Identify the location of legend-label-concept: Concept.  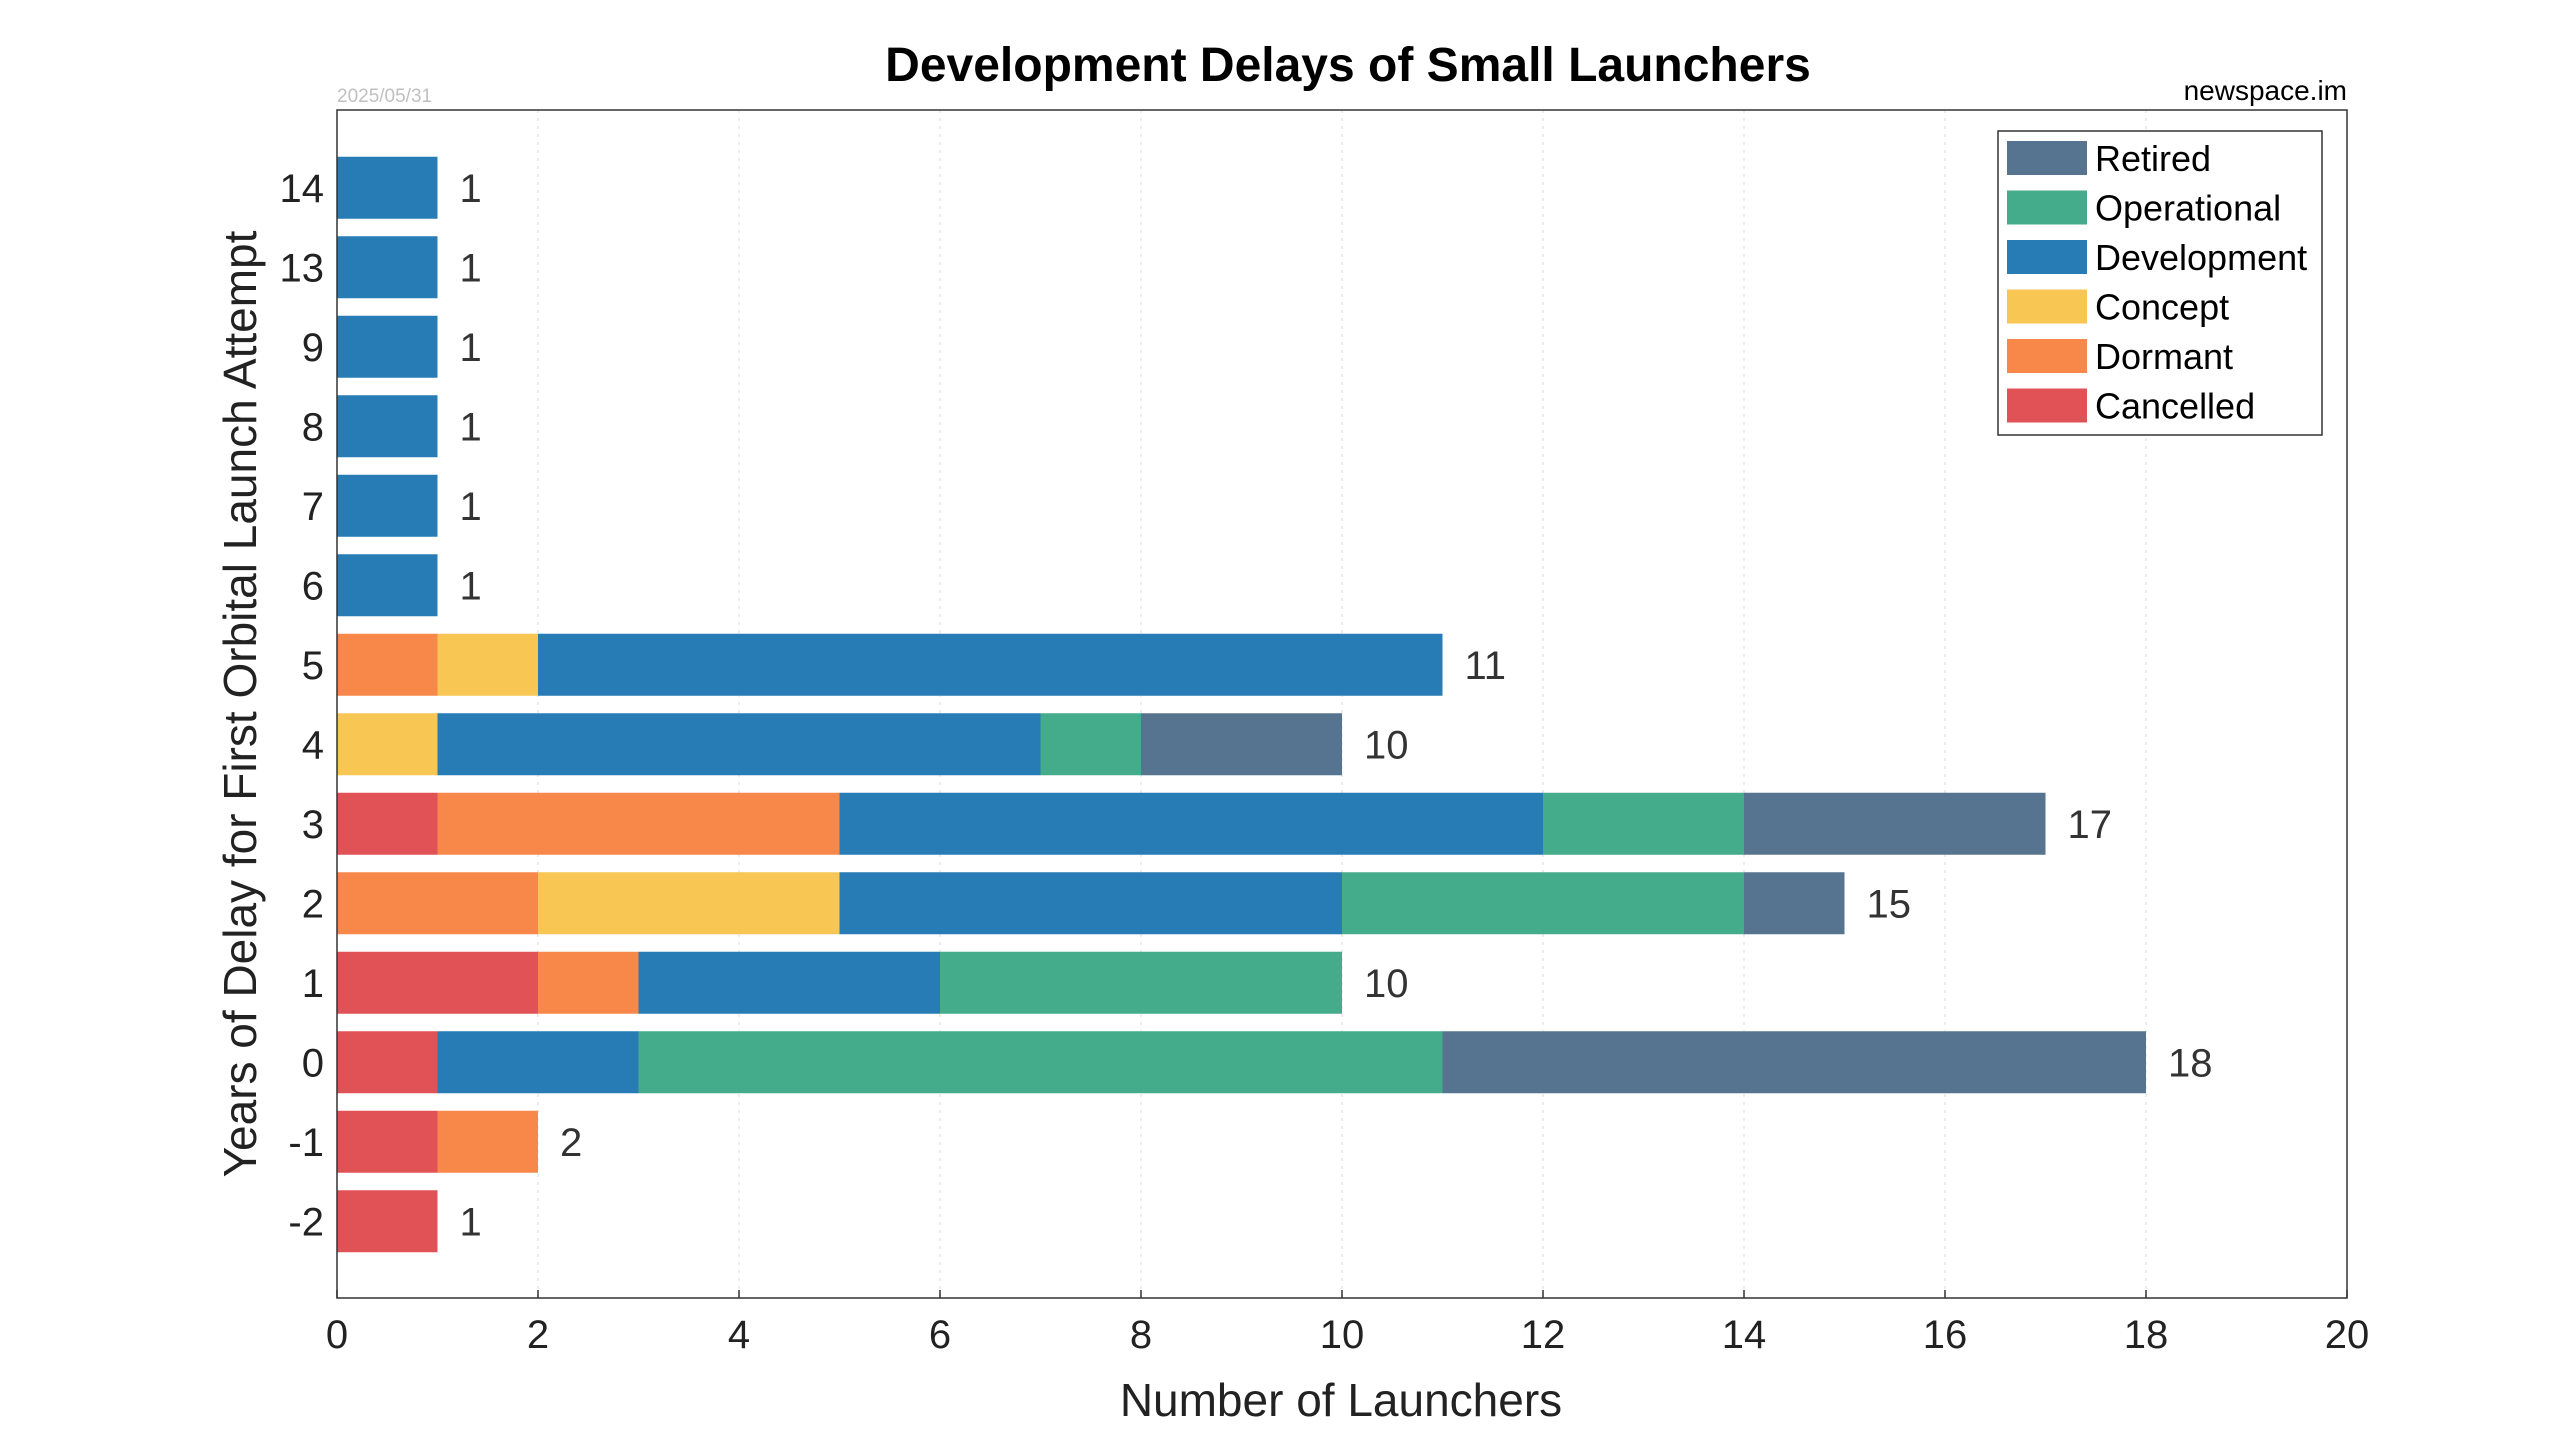
(2162, 307).